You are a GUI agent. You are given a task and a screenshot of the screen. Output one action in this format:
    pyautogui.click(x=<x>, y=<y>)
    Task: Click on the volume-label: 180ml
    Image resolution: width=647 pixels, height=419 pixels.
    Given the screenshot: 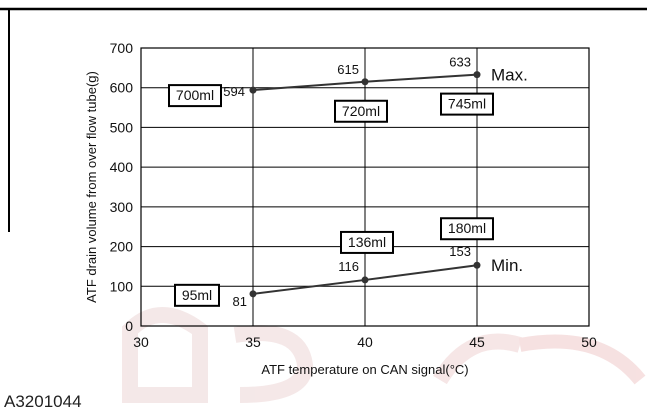 What is the action you would take?
    pyautogui.click(x=467, y=228)
    